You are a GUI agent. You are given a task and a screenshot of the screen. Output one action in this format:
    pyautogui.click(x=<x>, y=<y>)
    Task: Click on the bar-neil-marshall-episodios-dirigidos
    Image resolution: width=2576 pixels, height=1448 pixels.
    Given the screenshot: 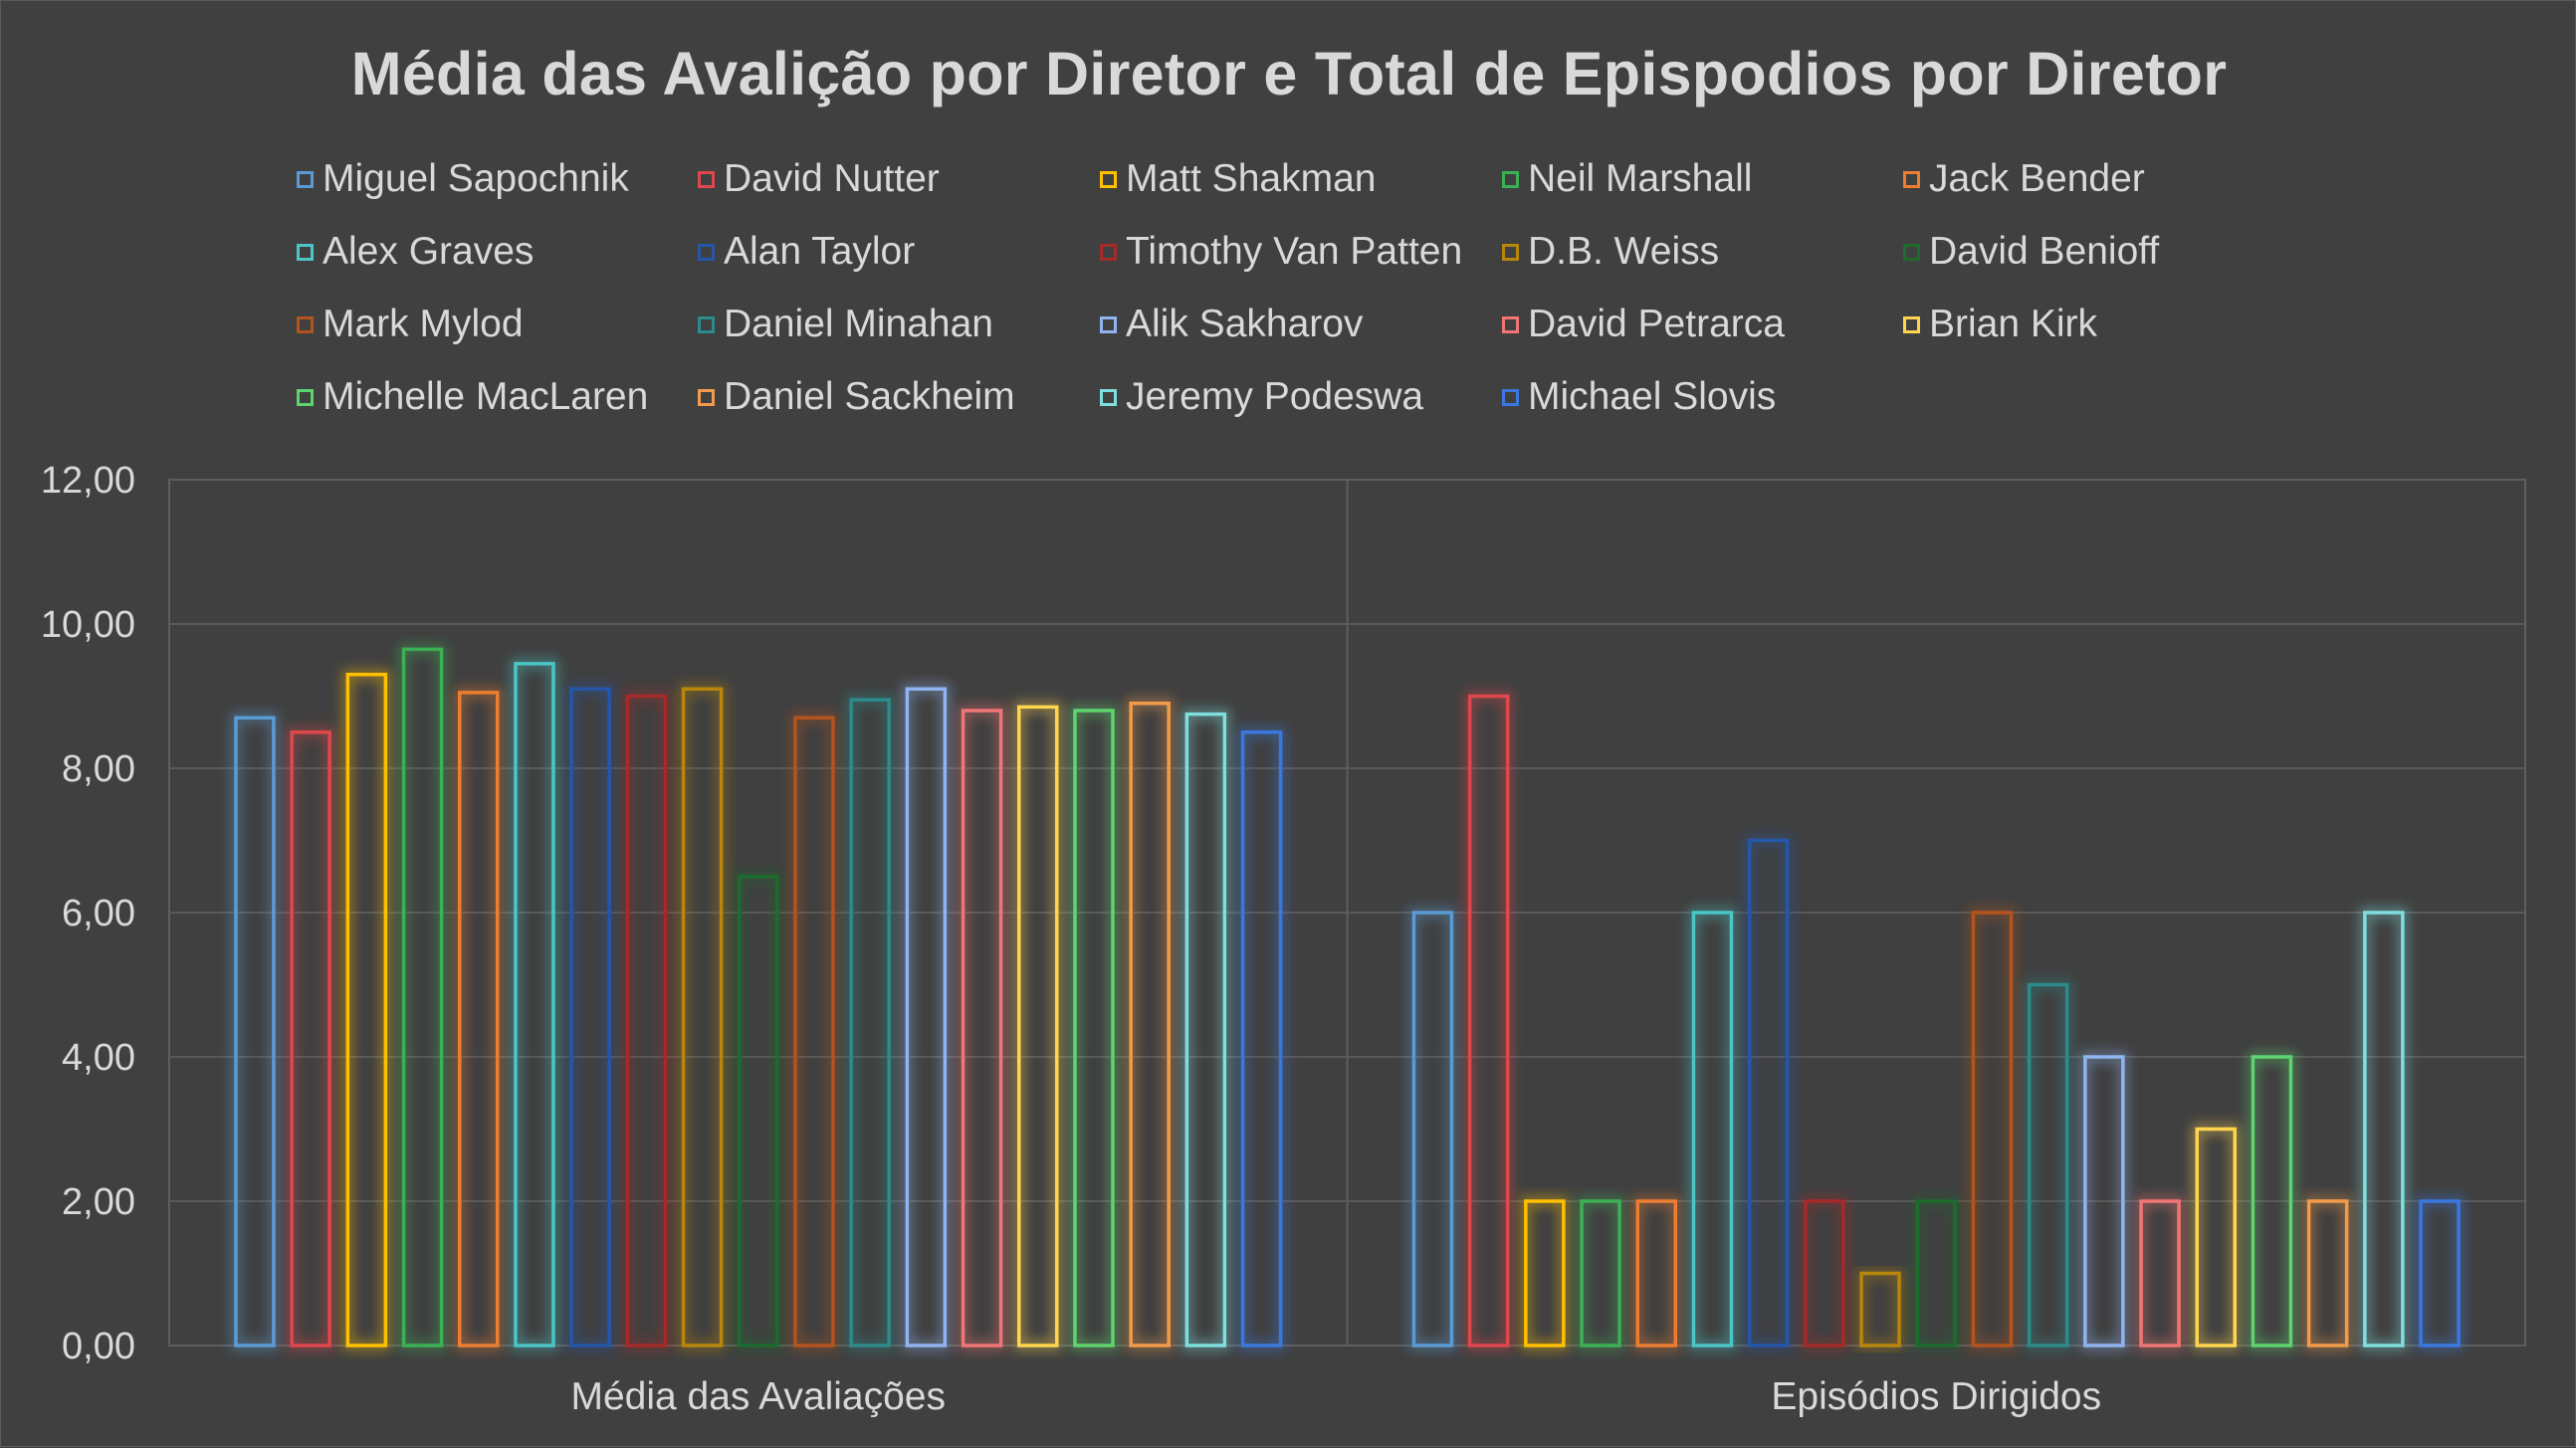 What is the action you would take?
    pyautogui.click(x=1600, y=1273)
    